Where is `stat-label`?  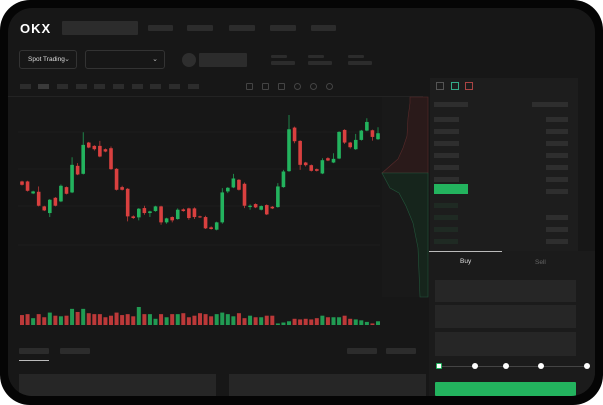 stat-label is located at coordinates (316, 56).